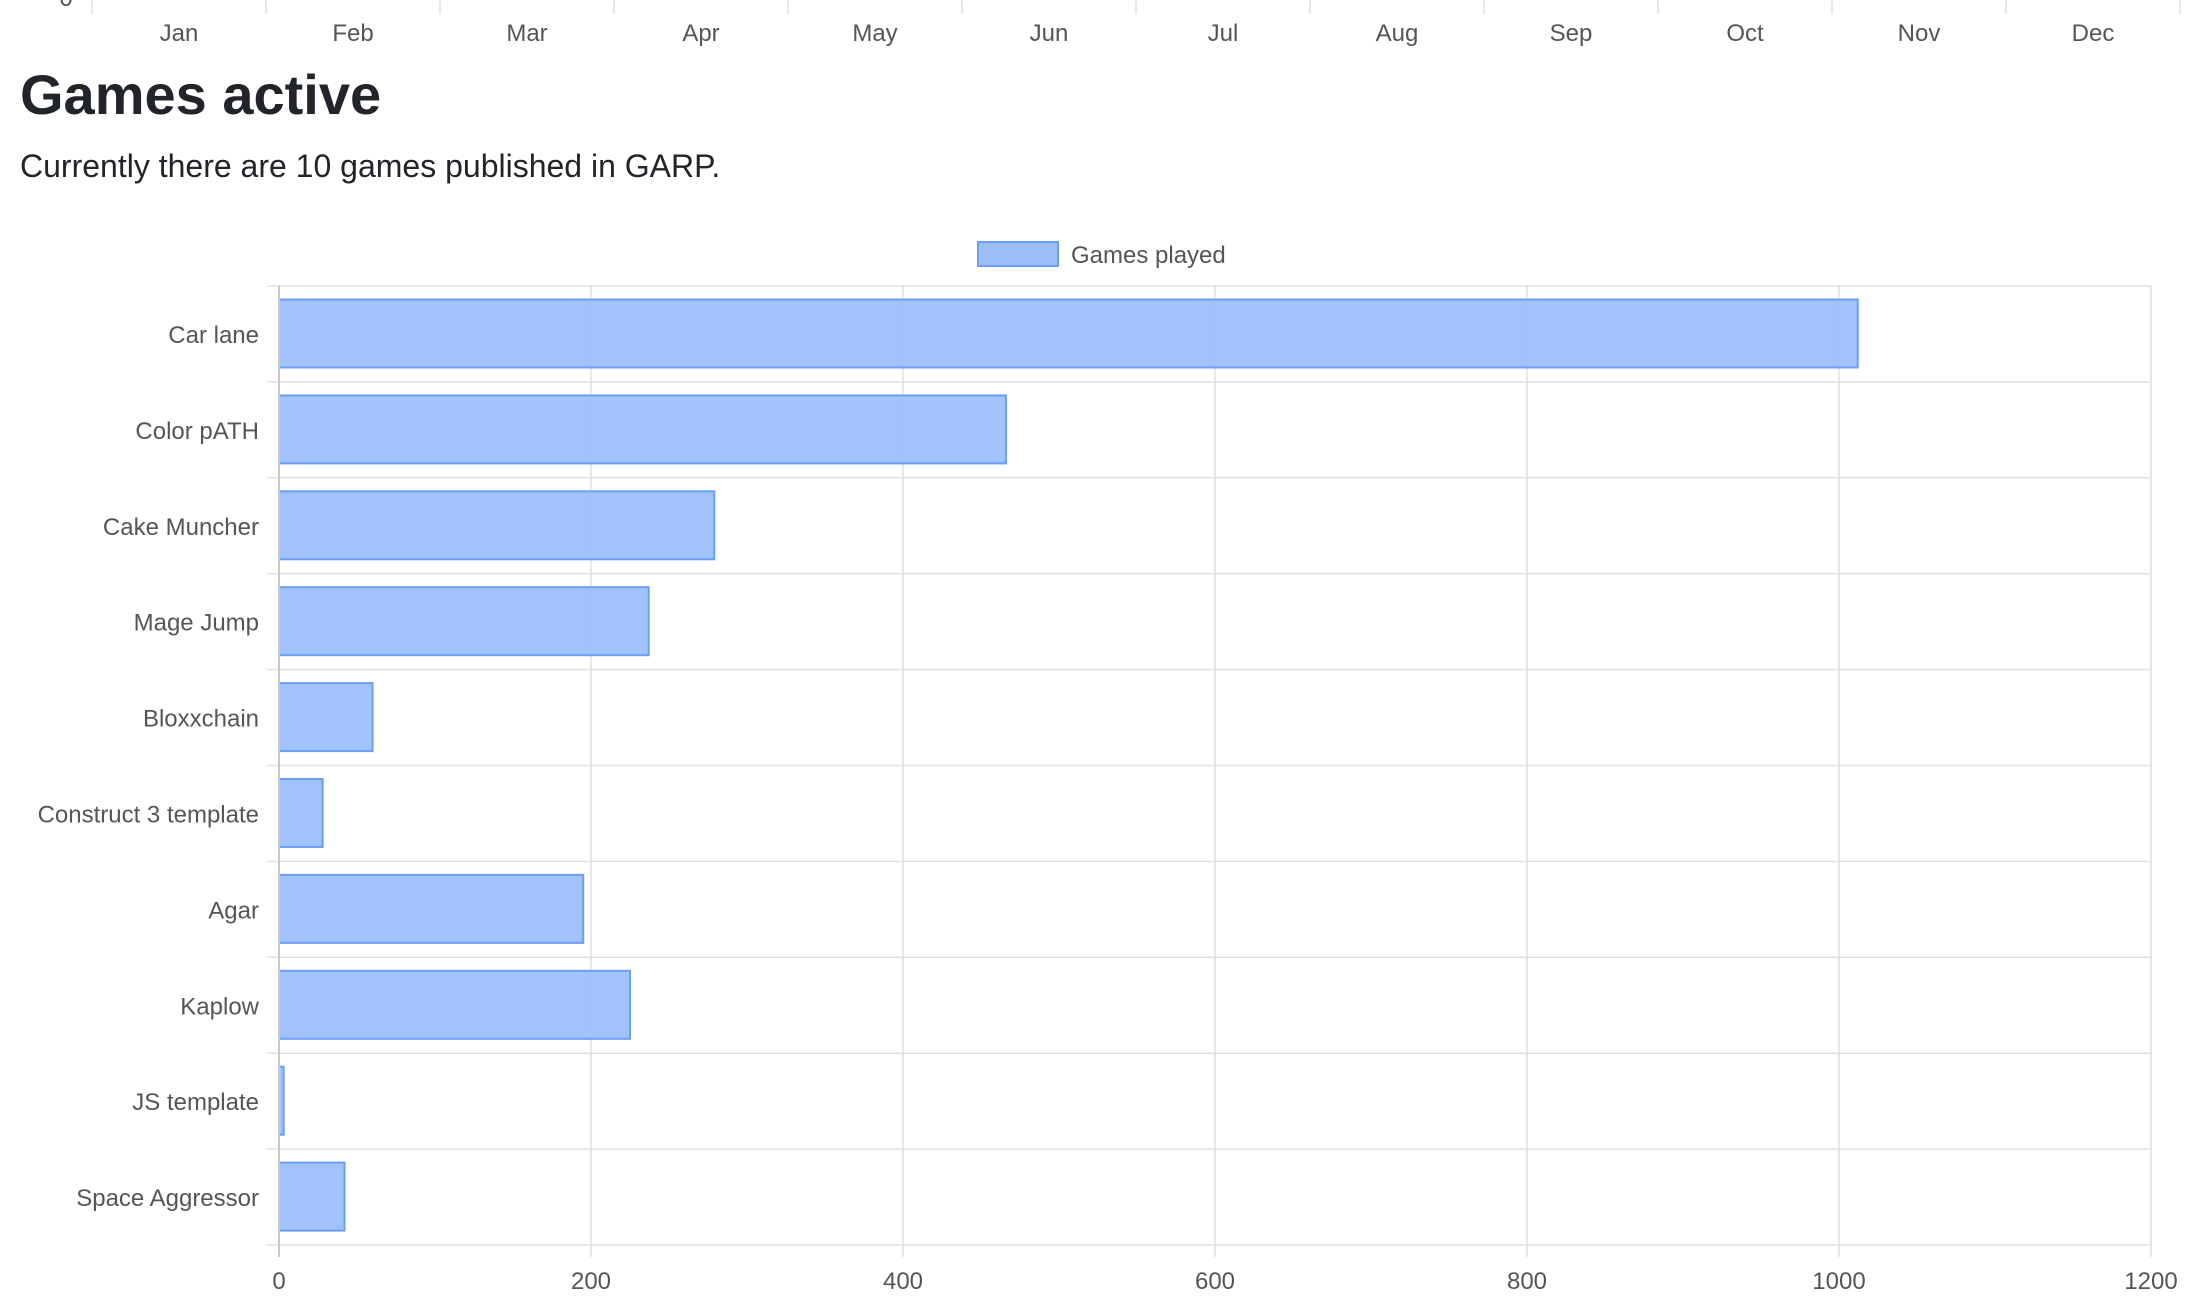 The width and height of the screenshot is (2190, 1302). I want to click on x-tick-label: 1000, so click(1838, 1281).